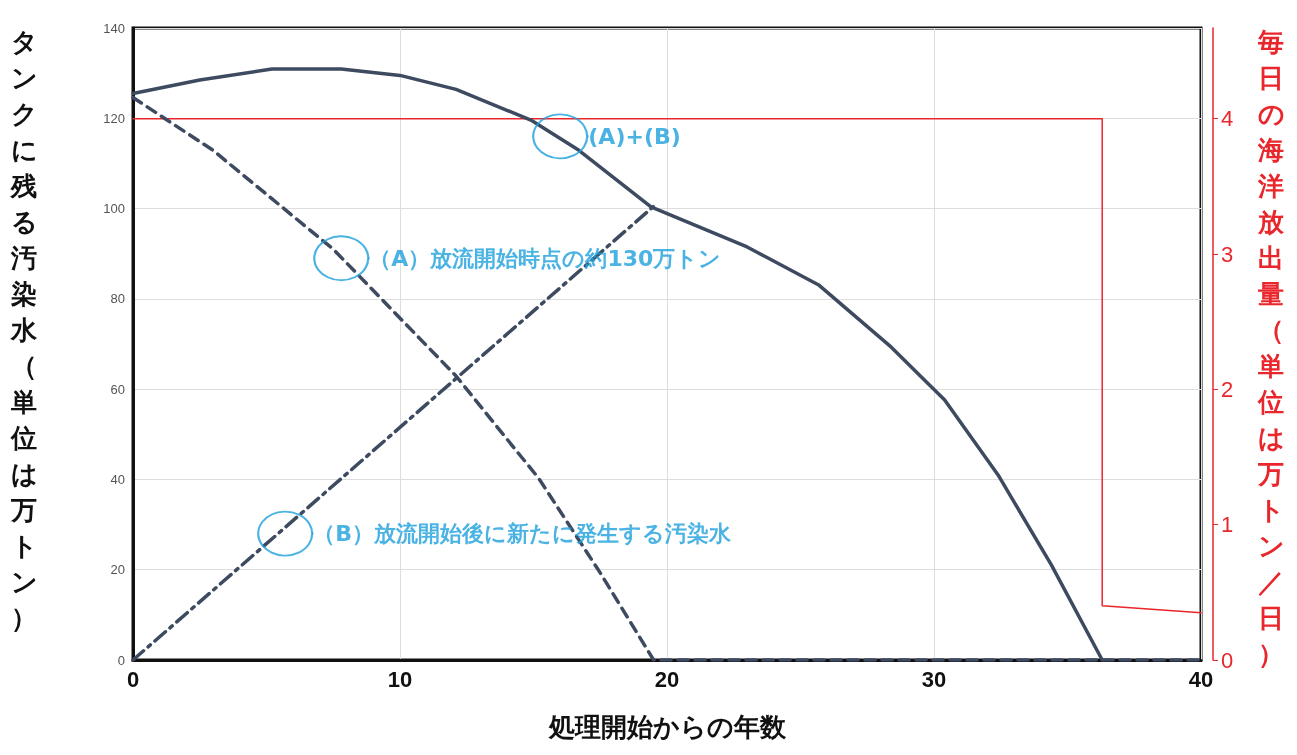 The image size is (1297, 755). I want to click on x-tick-label: 20, so click(667, 679).